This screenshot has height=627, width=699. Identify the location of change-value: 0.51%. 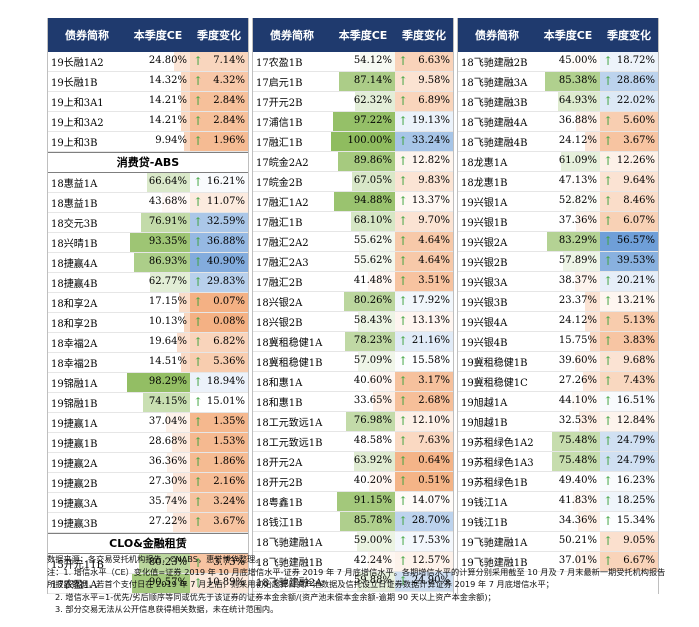
(434, 480).